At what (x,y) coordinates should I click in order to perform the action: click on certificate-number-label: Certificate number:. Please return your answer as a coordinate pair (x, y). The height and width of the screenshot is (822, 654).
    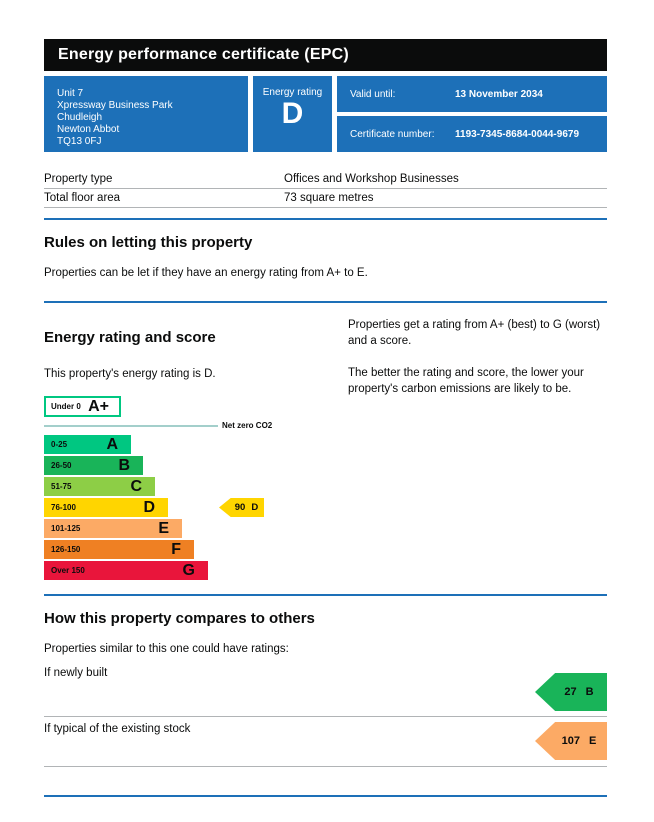
    Looking at the image, I should click on (392, 134).